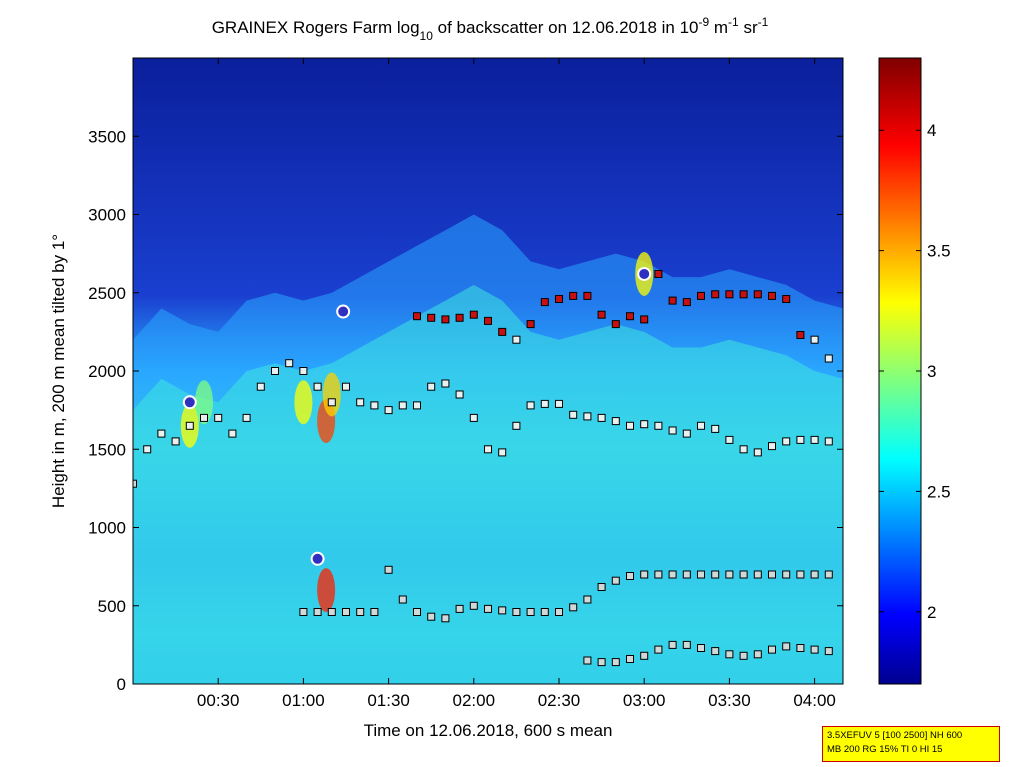 The image size is (1024, 767). Describe the element at coordinates (895, 735) in the screenshot. I see `info-line-1: 3.5XEFUV 5 [100 2500] NH 600` at that location.